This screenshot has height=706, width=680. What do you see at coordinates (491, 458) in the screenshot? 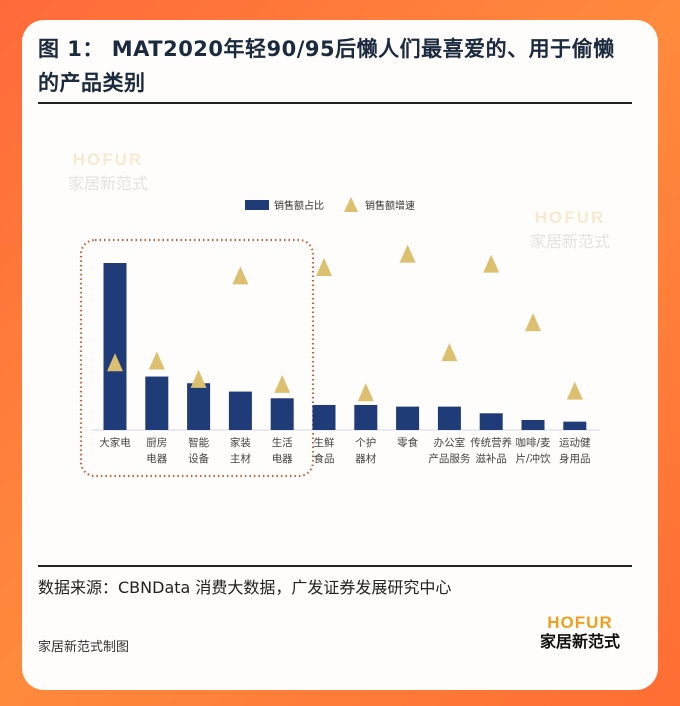
I see `category-label-9: 滋补品` at bounding box center [491, 458].